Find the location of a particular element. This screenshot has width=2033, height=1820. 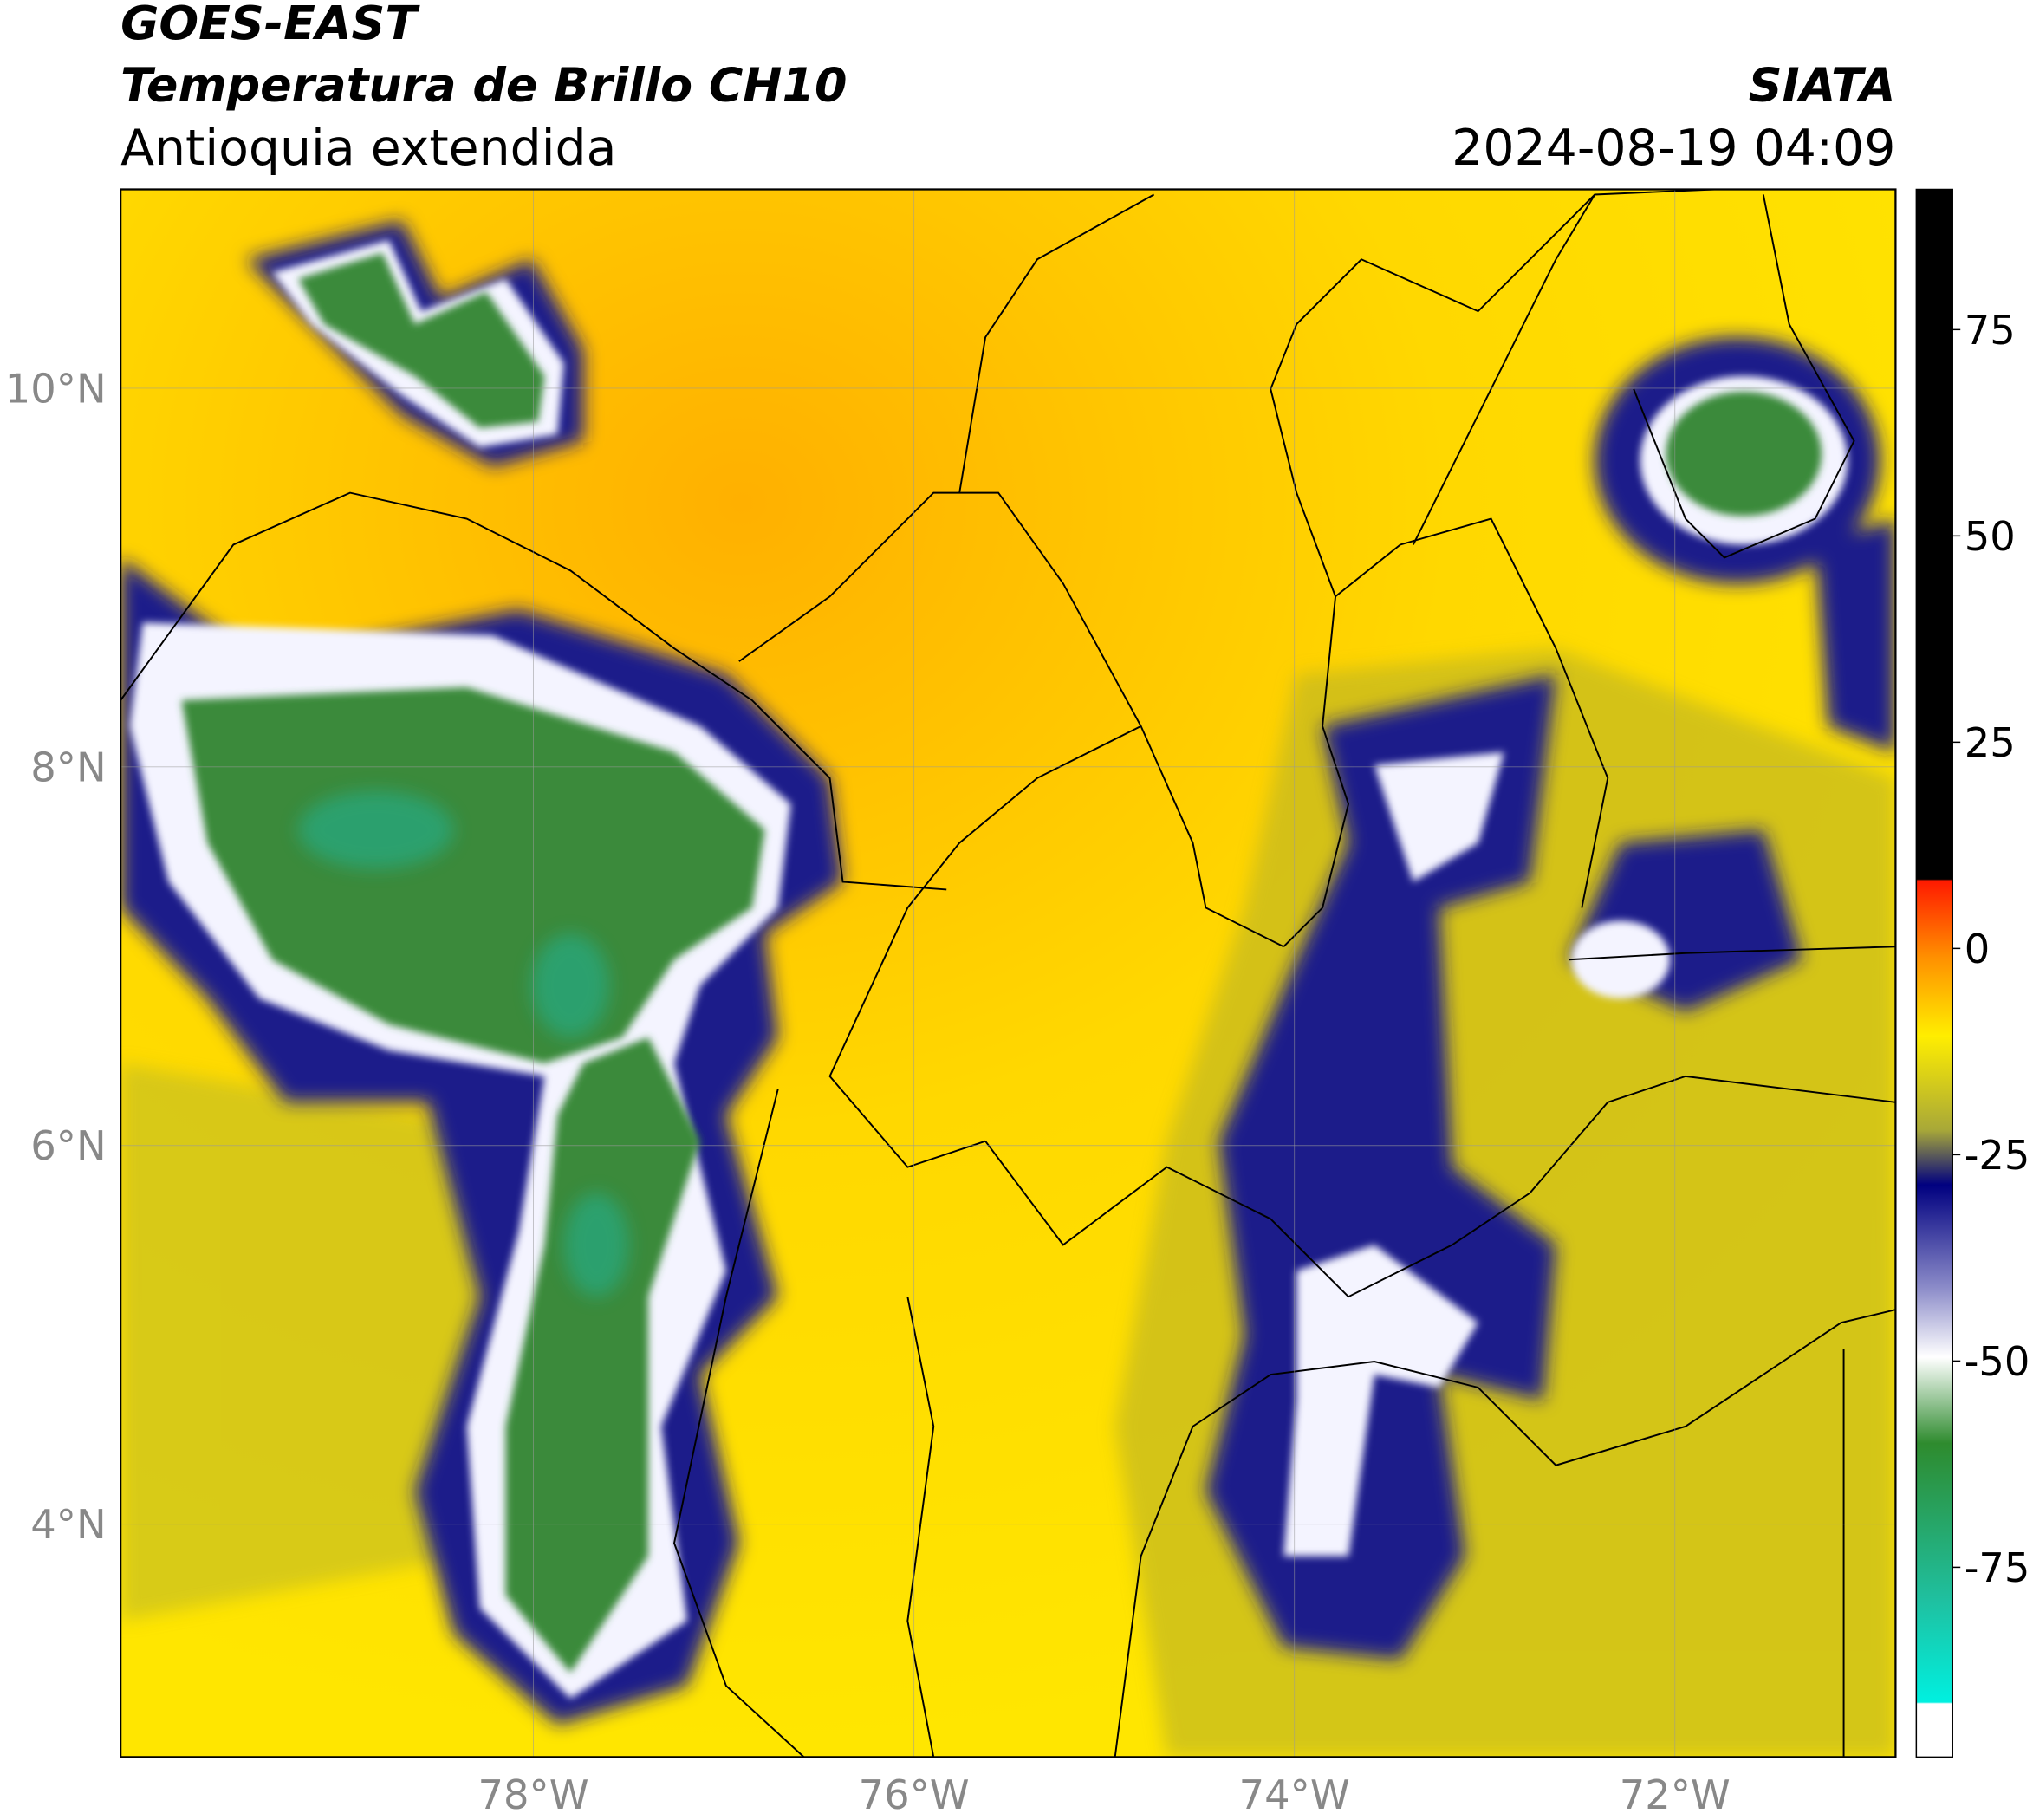

colorbar-tick-label: 0 is located at coordinates (1978, 949).